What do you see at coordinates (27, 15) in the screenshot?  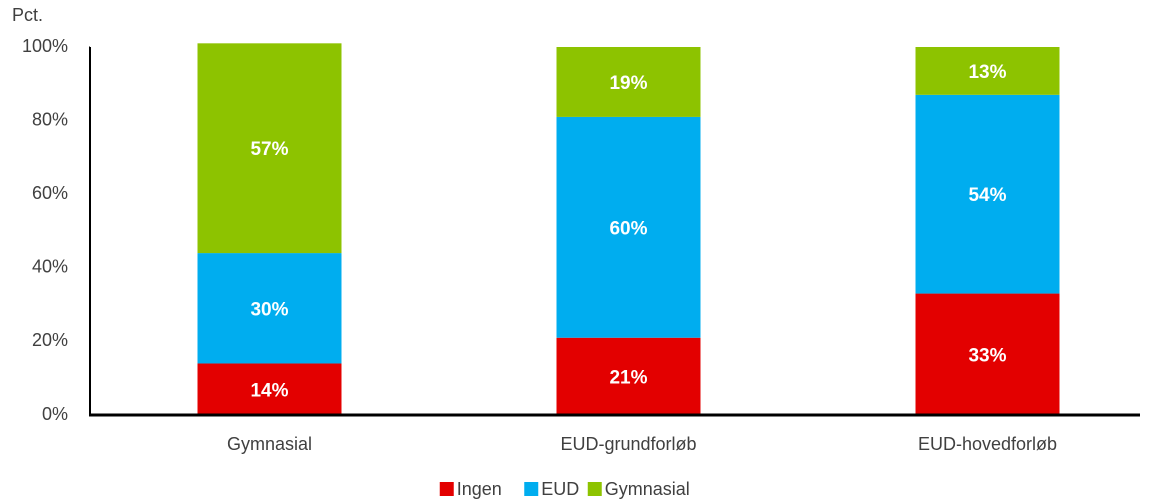 I see `y-axis-label: Pct.` at bounding box center [27, 15].